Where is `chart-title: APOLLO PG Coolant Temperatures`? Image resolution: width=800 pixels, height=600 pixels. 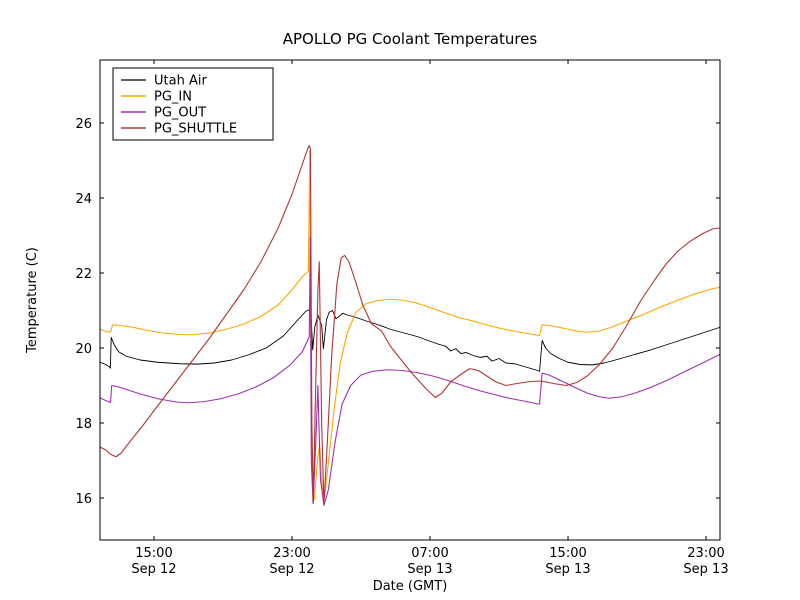 chart-title: APOLLO PG Coolant Temperatures is located at coordinates (410, 39).